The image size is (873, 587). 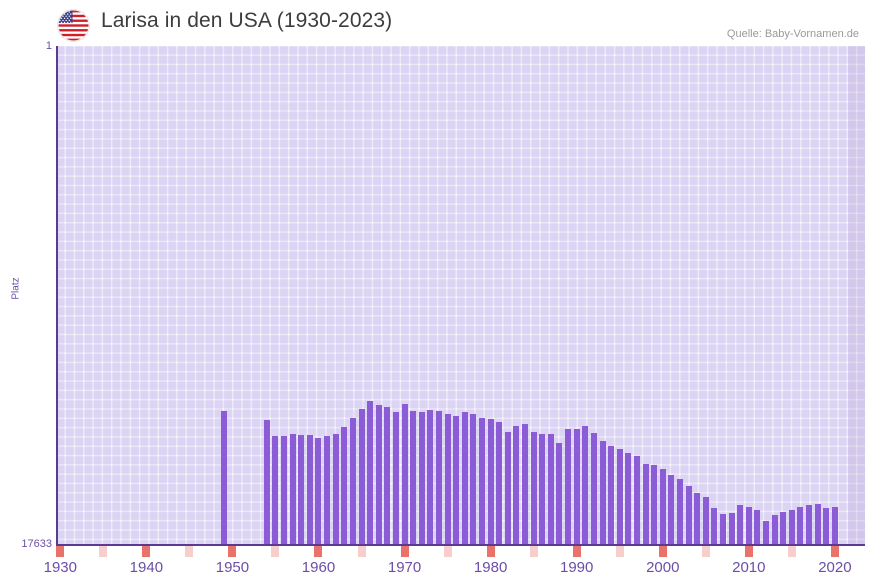 What do you see at coordinates (36, 544) in the screenshot?
I see `y-axis-bottom-label: 17633` at bounding box center [36, 544].